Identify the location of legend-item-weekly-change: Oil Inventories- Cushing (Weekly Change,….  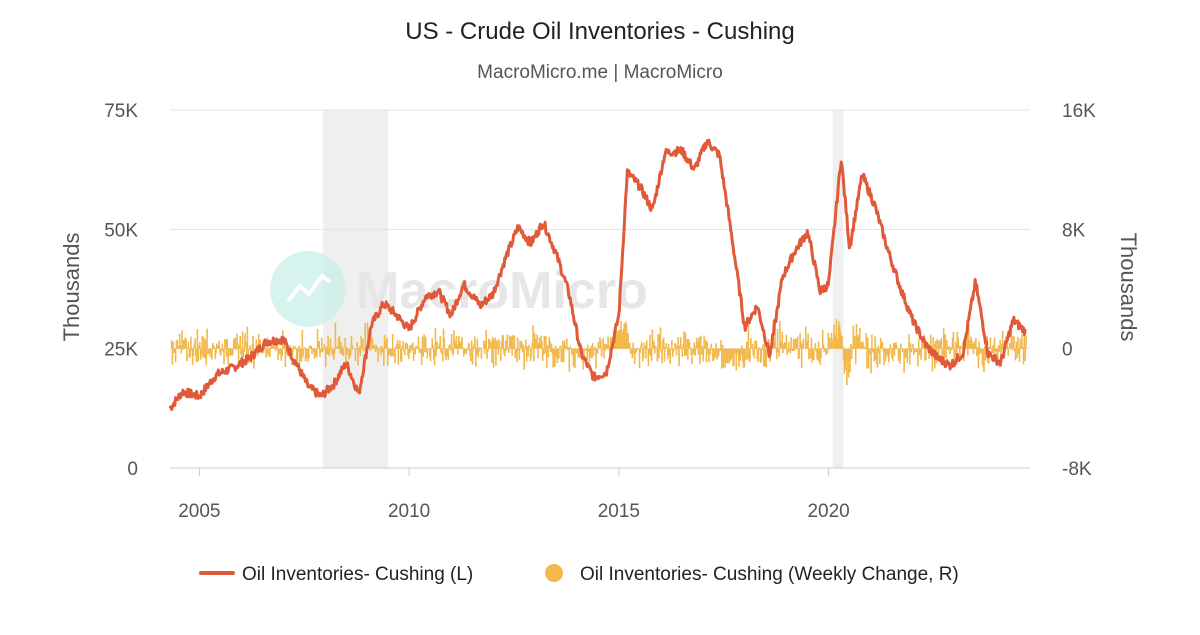
(752, 574).